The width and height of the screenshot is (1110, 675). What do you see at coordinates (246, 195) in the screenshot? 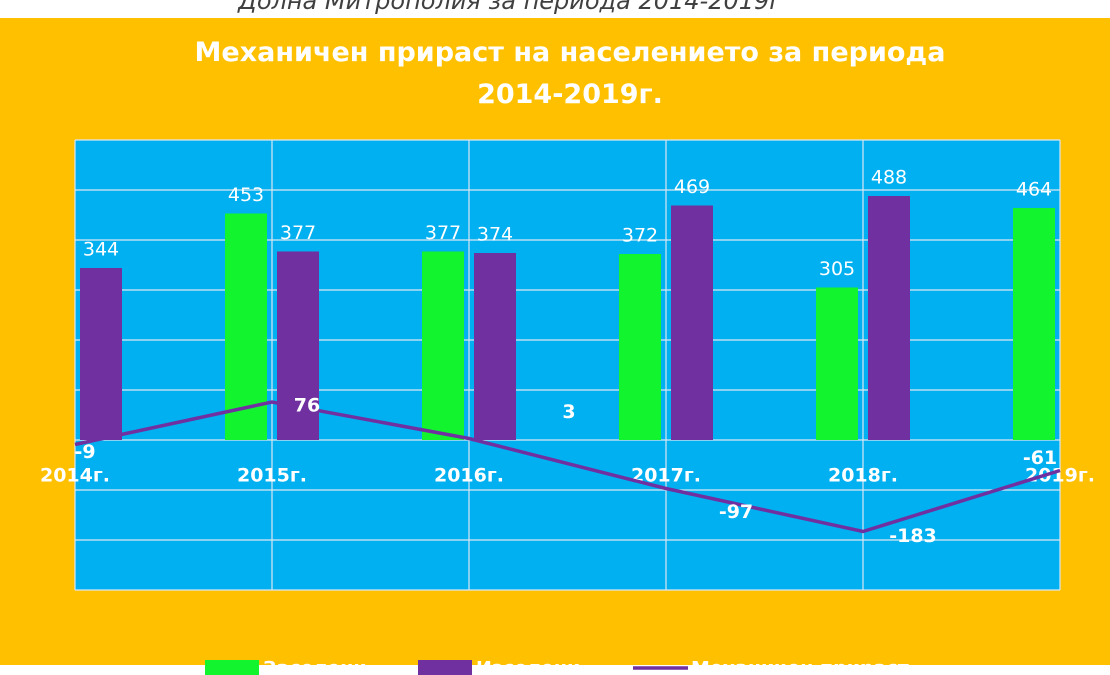
I see `bar-label: 453` at bounding box center [246, 195].